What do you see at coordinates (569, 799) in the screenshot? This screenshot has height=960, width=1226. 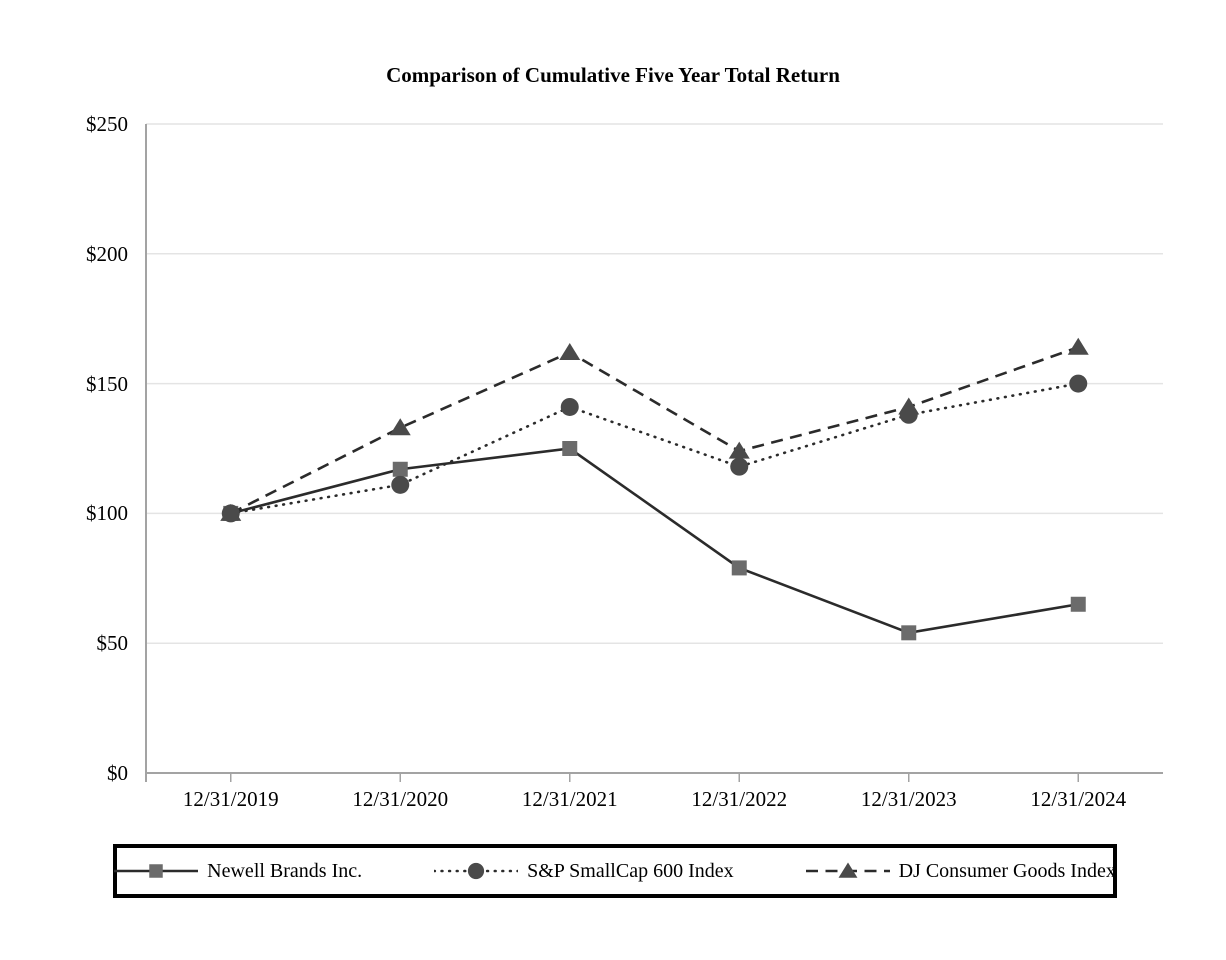 I see `x-tick-label: 12/31/2021` at bounding box center [569, 799].